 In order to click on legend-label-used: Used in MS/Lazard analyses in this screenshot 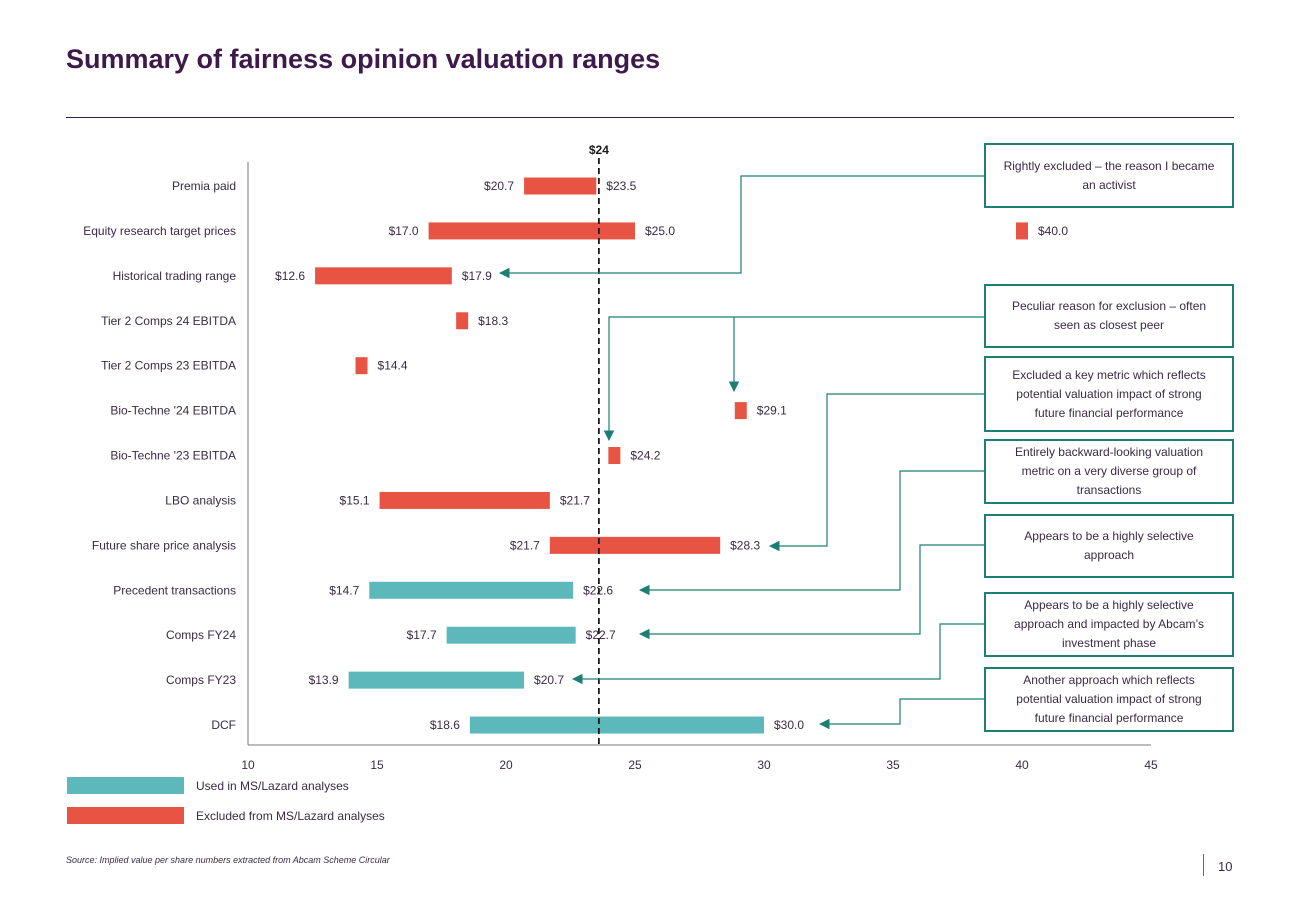, I will do `click(272, 786)`.